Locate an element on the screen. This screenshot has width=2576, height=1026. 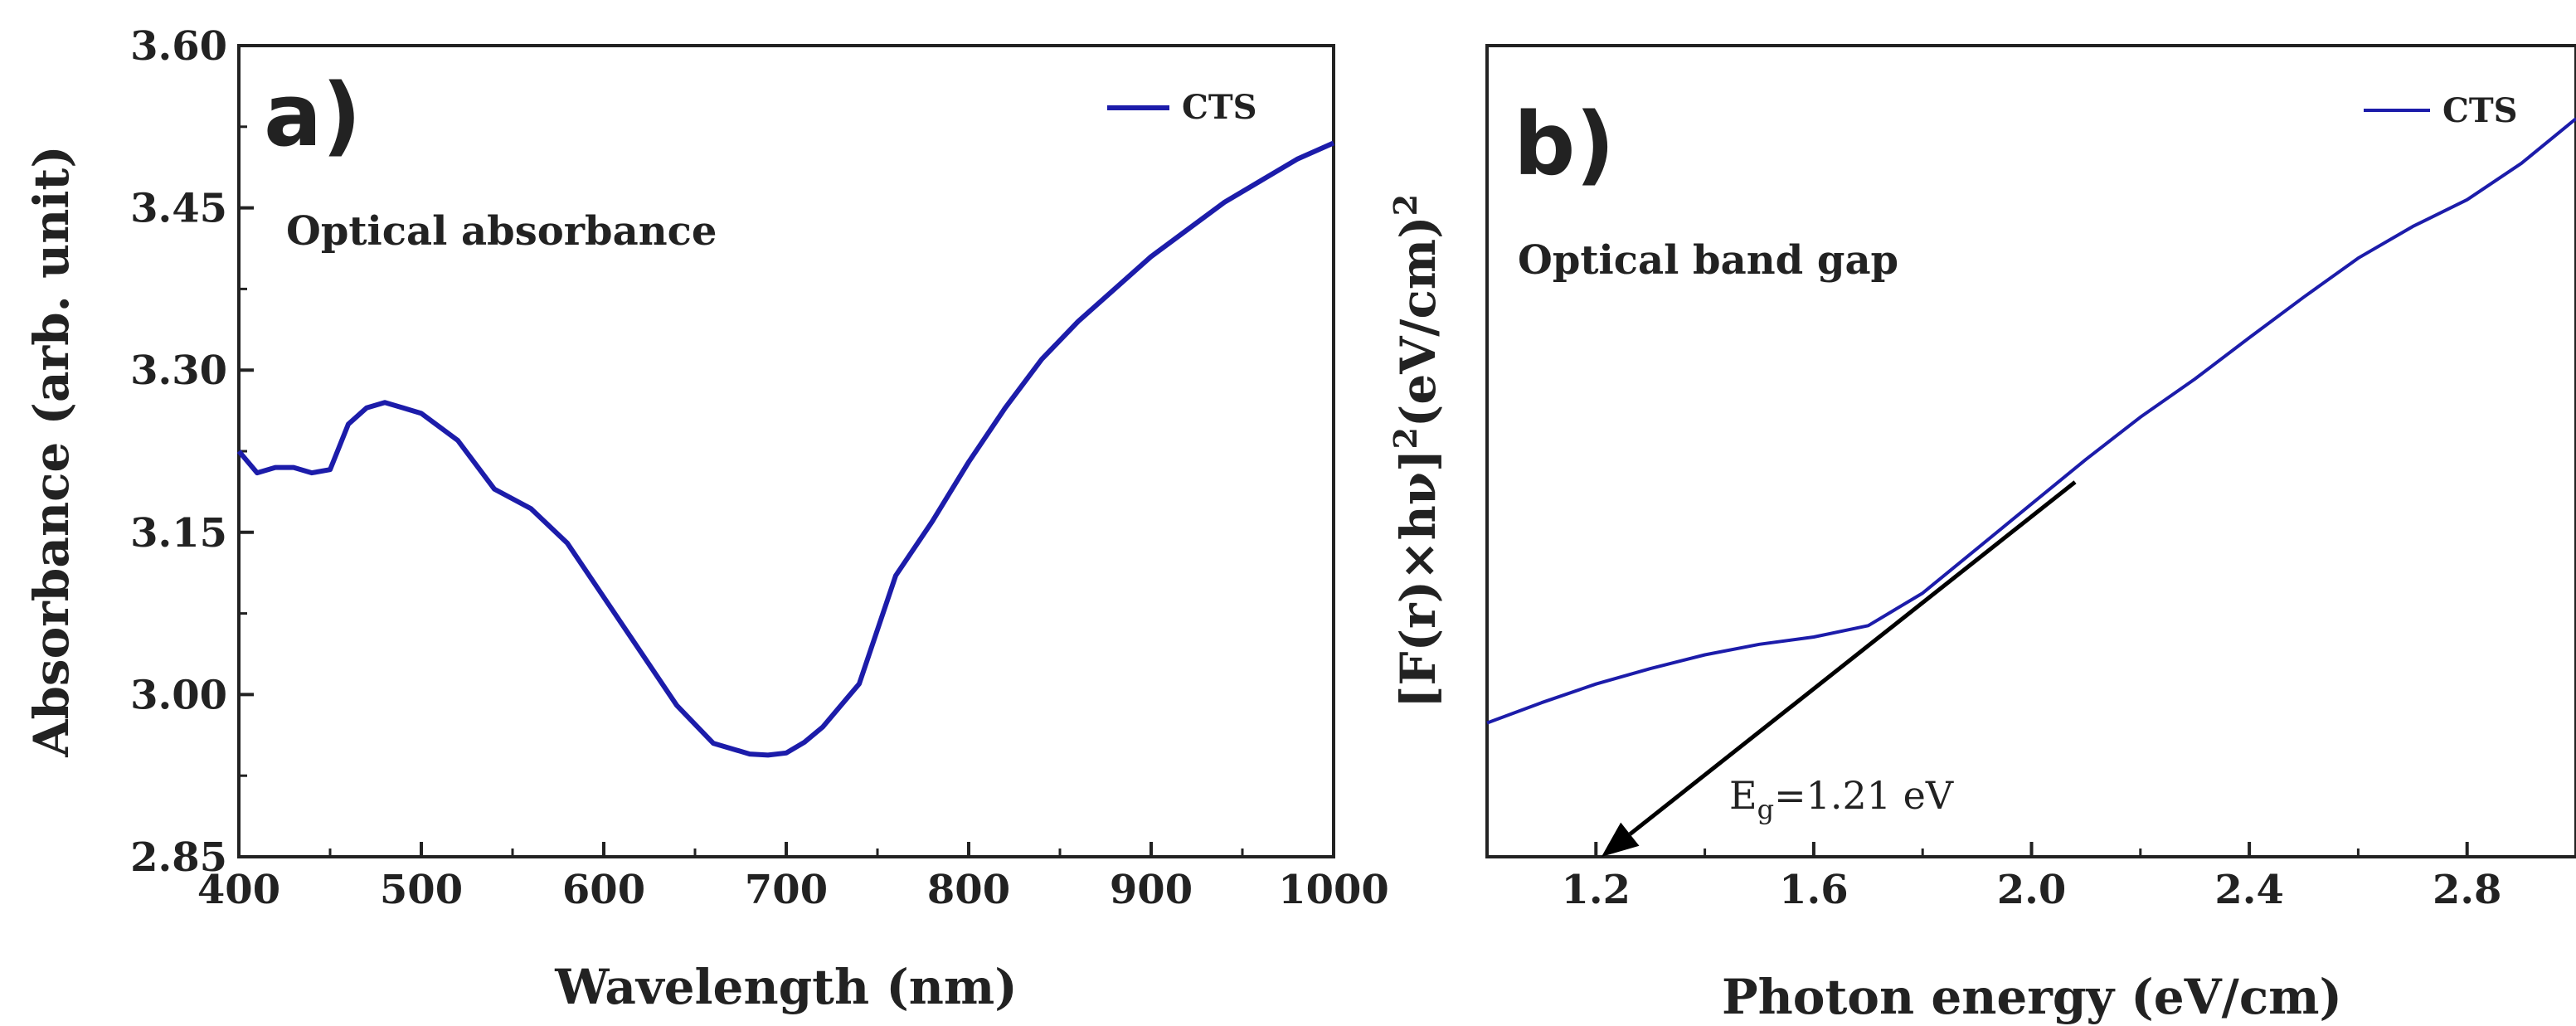
panel-b-label: b) is located at coordinates (1564, 144).